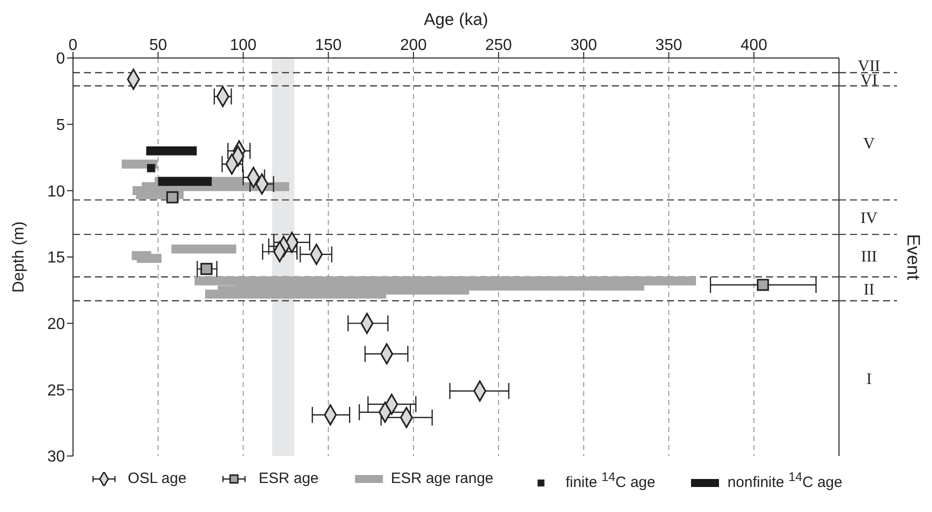 The width and height of the screenshot is (932, 512). Describe the element at coordinates (869, 218) in the screenshot. I see `text: IV` at that location.